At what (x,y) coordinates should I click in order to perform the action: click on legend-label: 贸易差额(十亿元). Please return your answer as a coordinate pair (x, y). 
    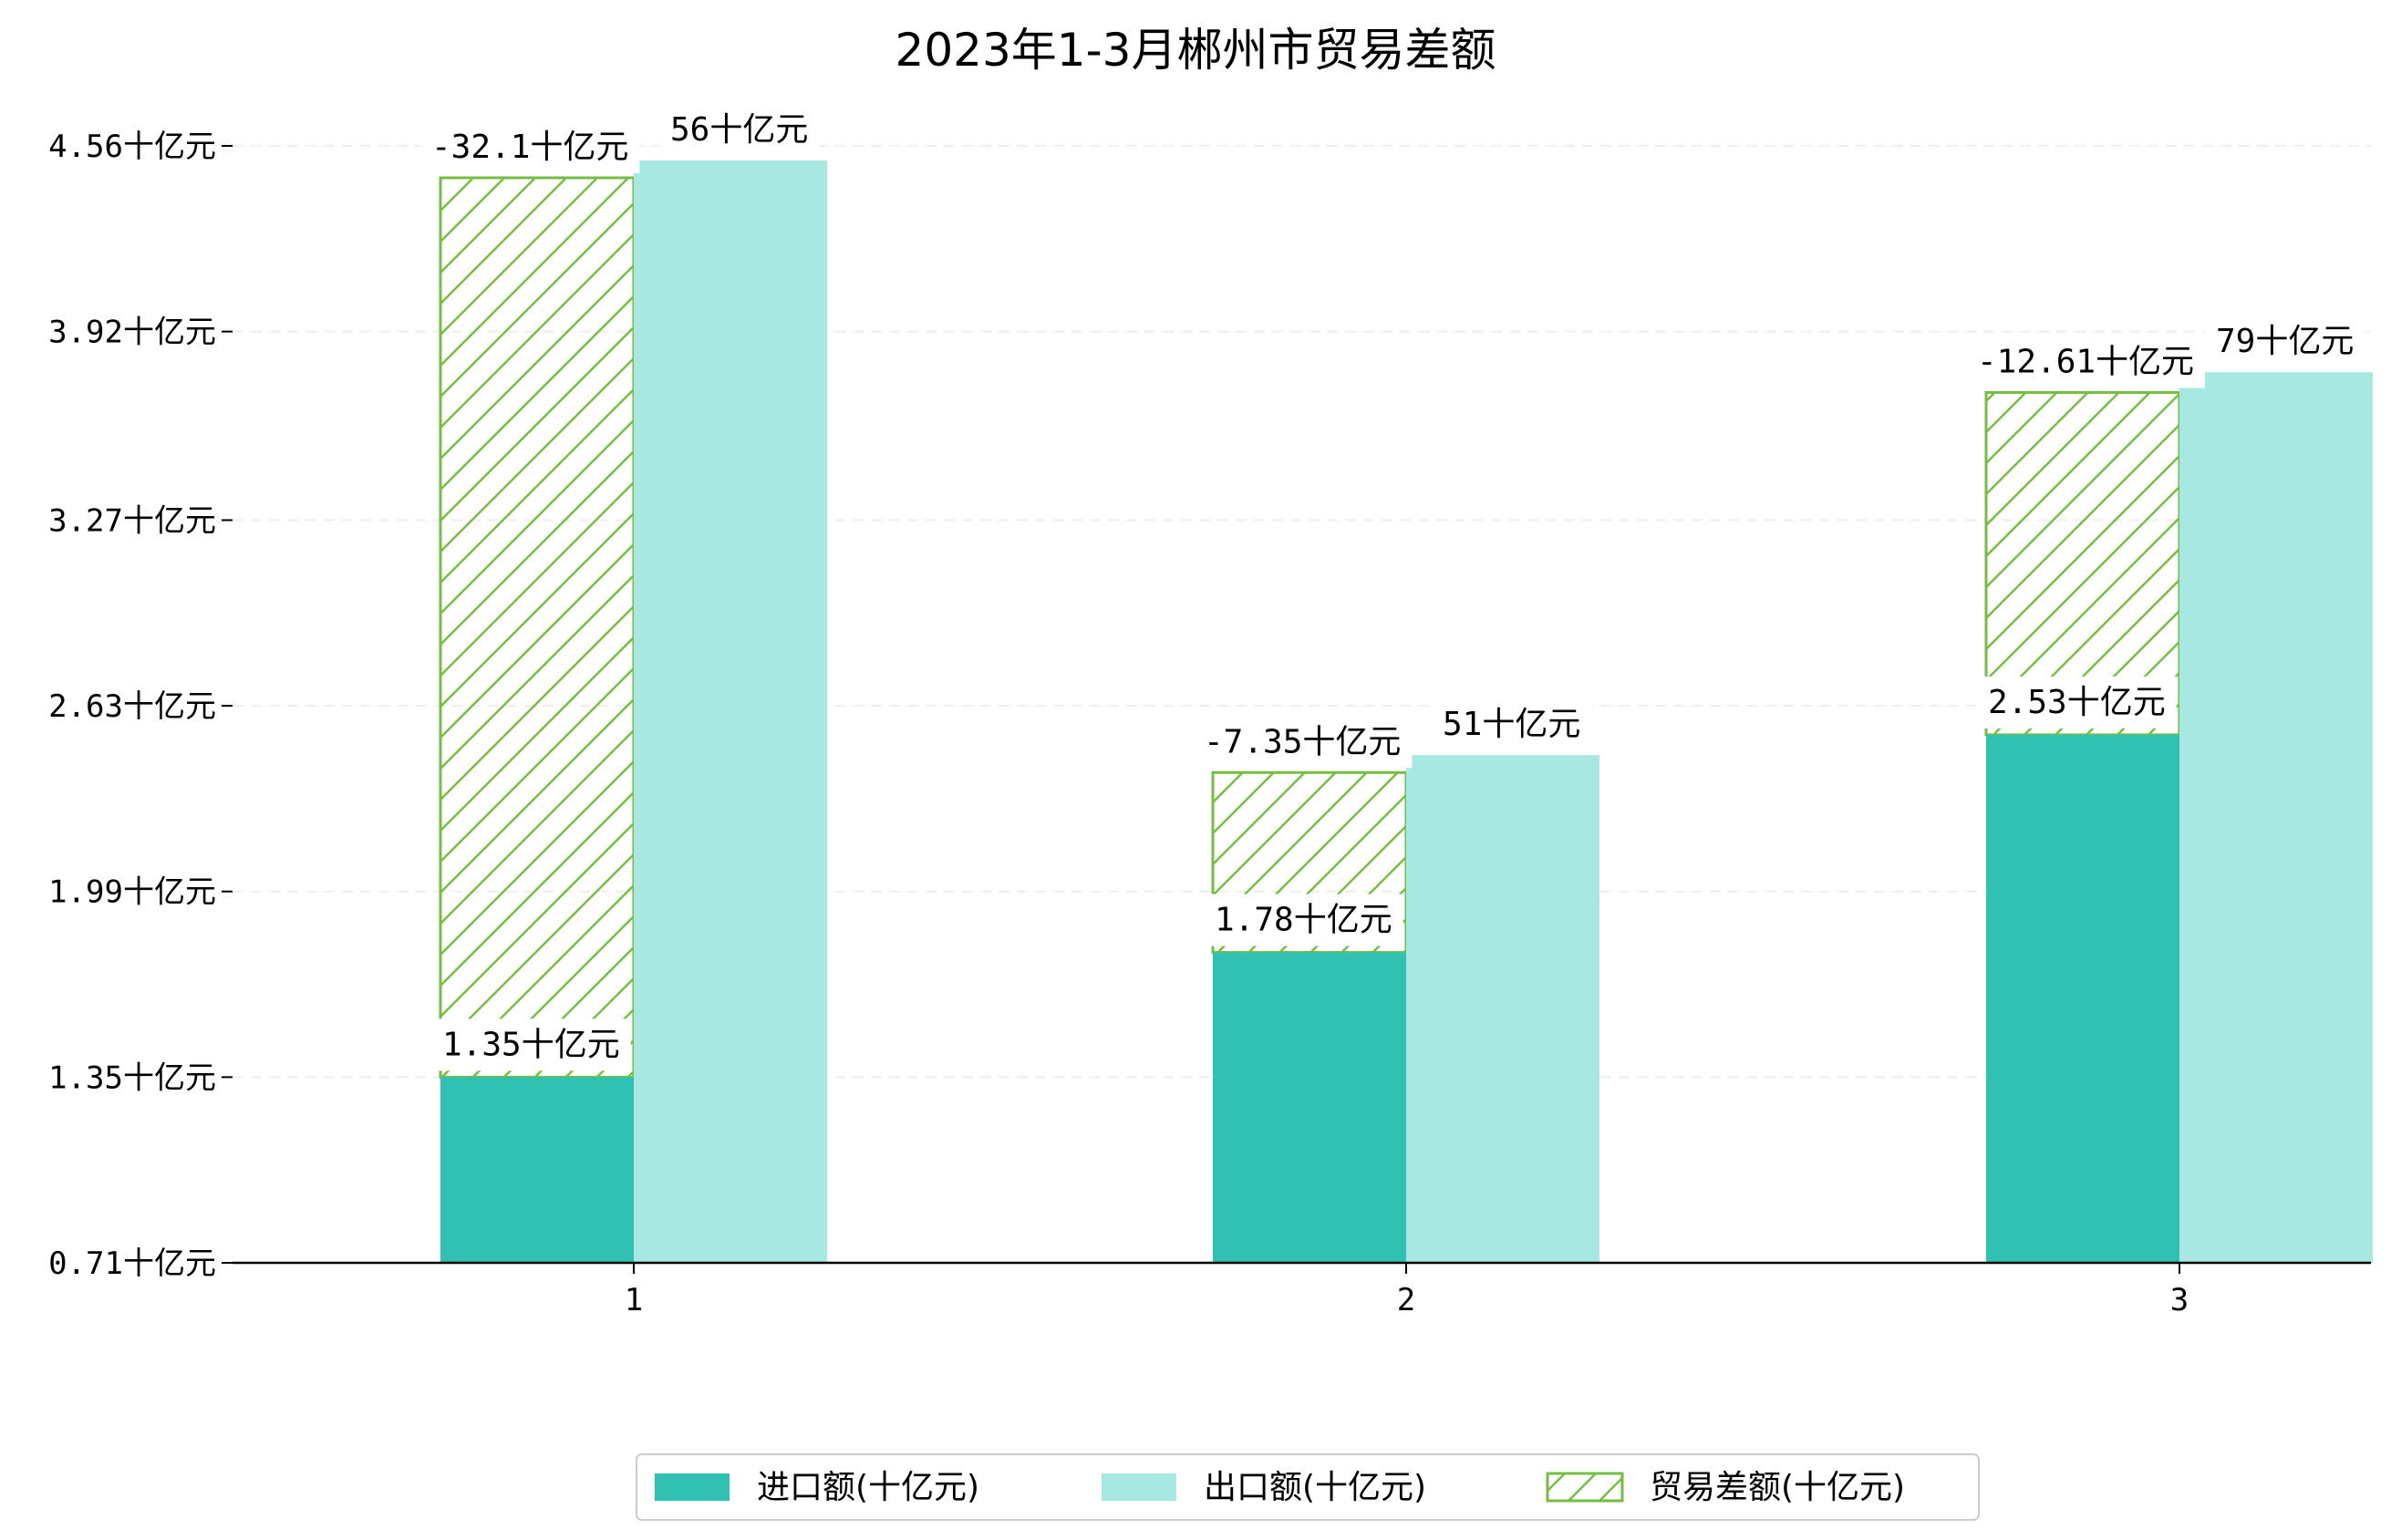
    Looking at the image, I should click on (1778, 1487).